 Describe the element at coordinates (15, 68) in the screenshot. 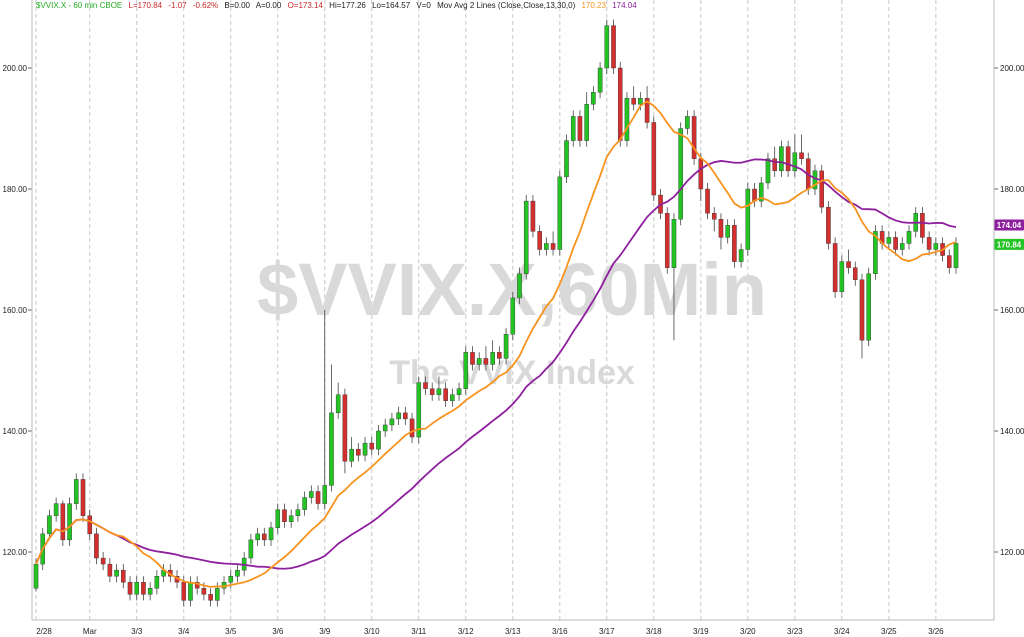

I see `left-price-label: 200.00` at that location.